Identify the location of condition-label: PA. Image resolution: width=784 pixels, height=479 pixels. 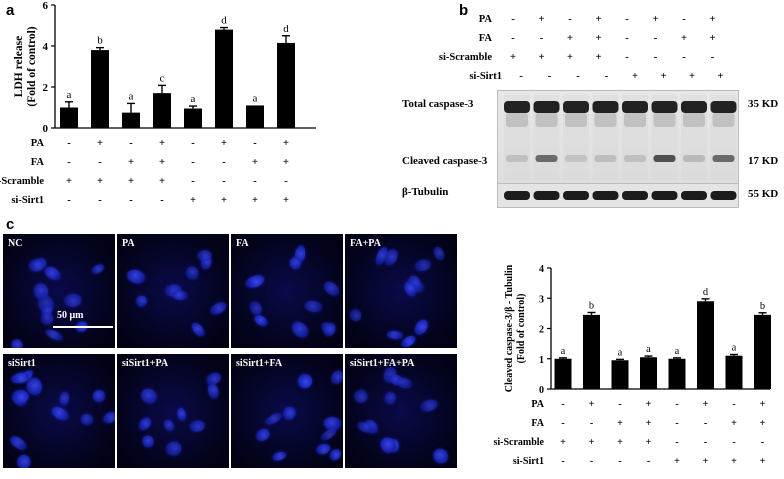
(38, 143).